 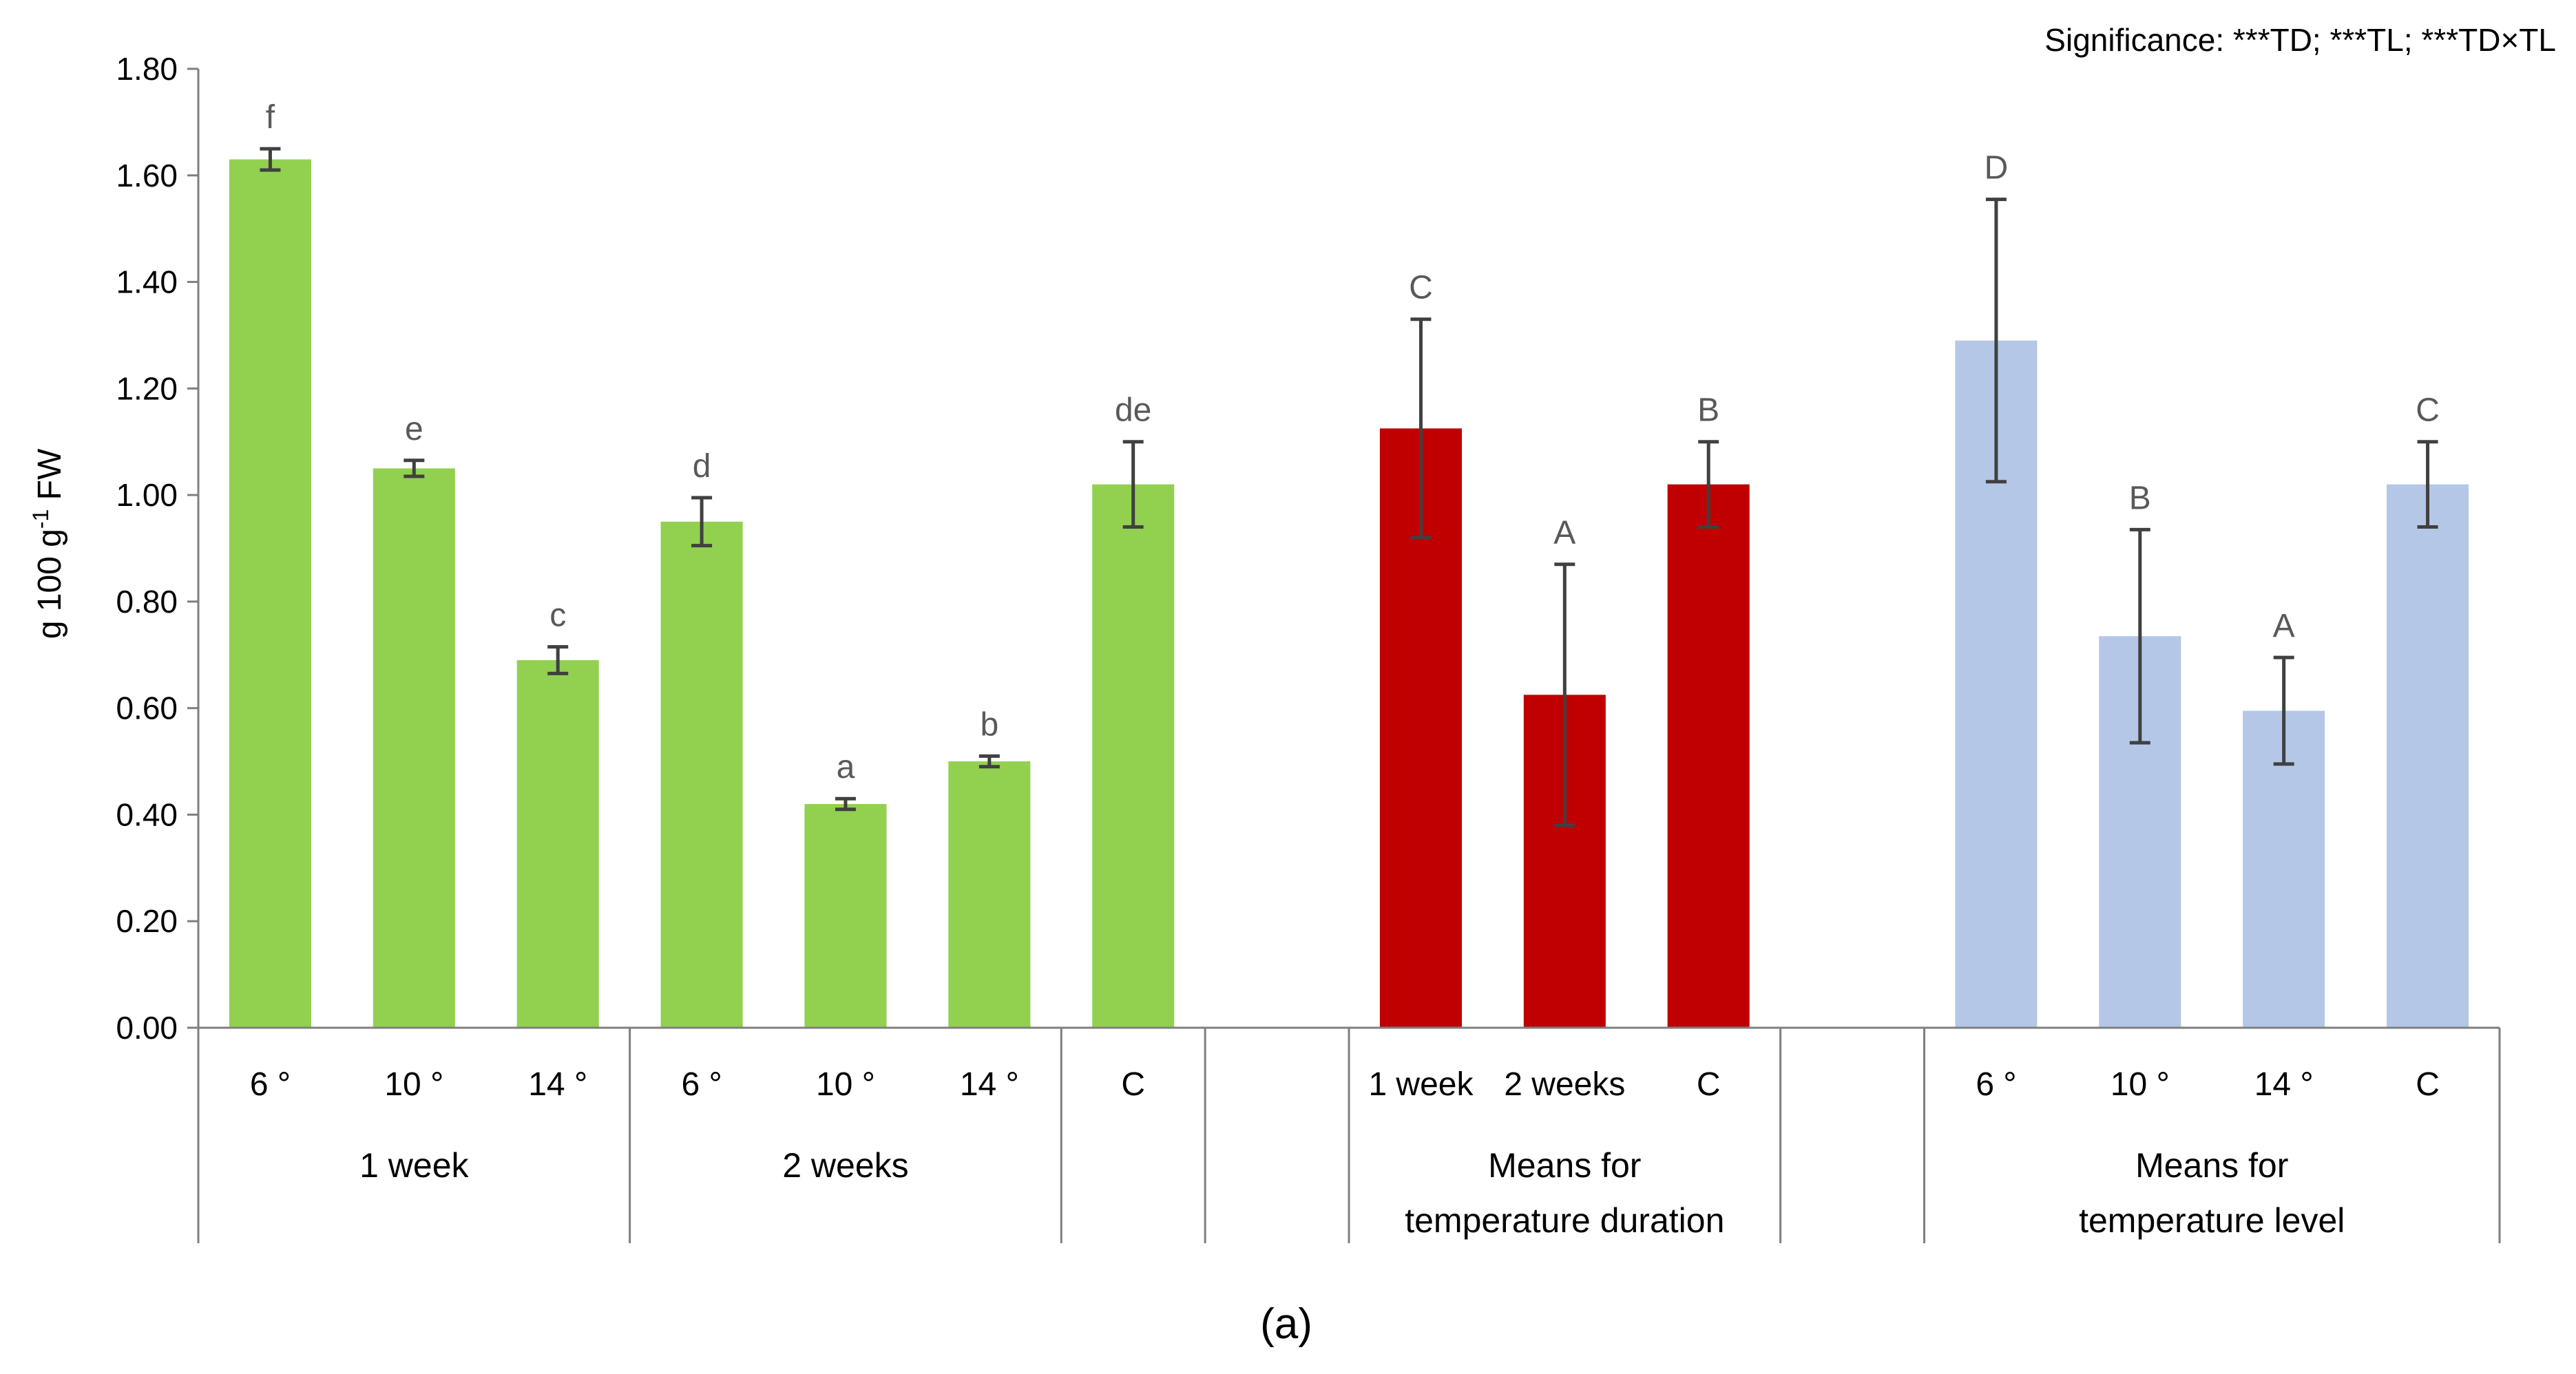 What do you see at coordinates (2212, 1220) in the screenshot?
I see `x-group-label: temperature level` at bounding box center [2212, 1220].